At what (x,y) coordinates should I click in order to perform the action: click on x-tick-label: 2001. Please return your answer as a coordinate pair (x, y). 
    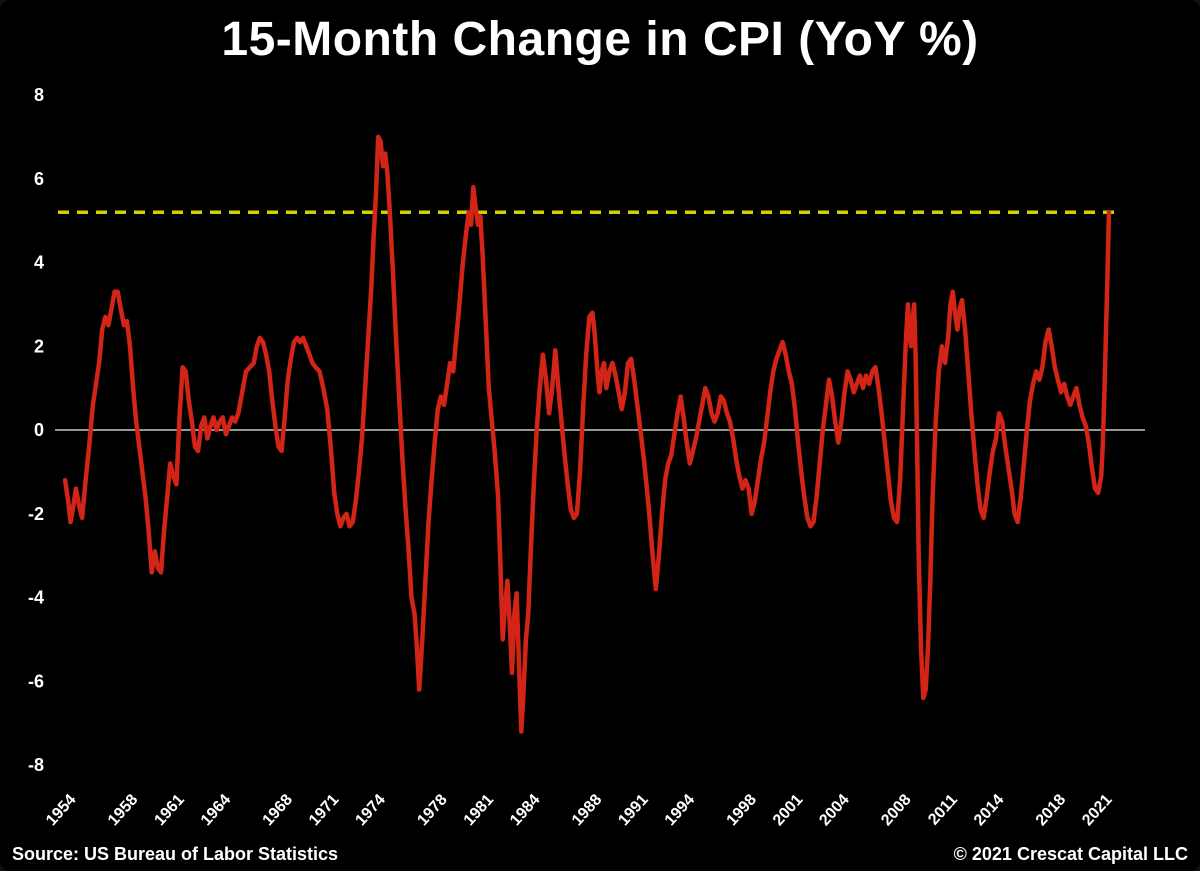
    Looking at the image, I should click on (788, 810).